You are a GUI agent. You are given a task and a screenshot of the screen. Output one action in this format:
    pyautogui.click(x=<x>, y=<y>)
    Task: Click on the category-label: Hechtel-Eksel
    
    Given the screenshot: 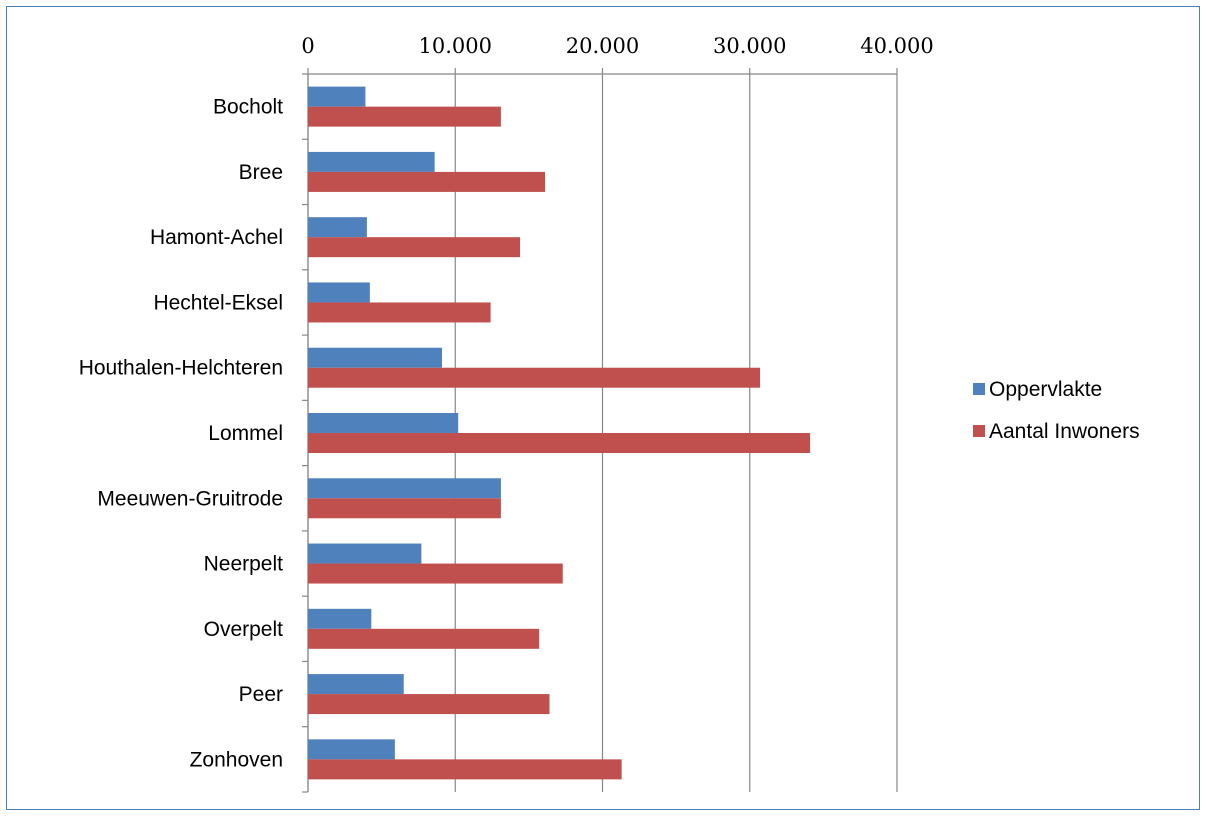 What is the action you would take?
    pyautogui.click(x=218, y=302)
    